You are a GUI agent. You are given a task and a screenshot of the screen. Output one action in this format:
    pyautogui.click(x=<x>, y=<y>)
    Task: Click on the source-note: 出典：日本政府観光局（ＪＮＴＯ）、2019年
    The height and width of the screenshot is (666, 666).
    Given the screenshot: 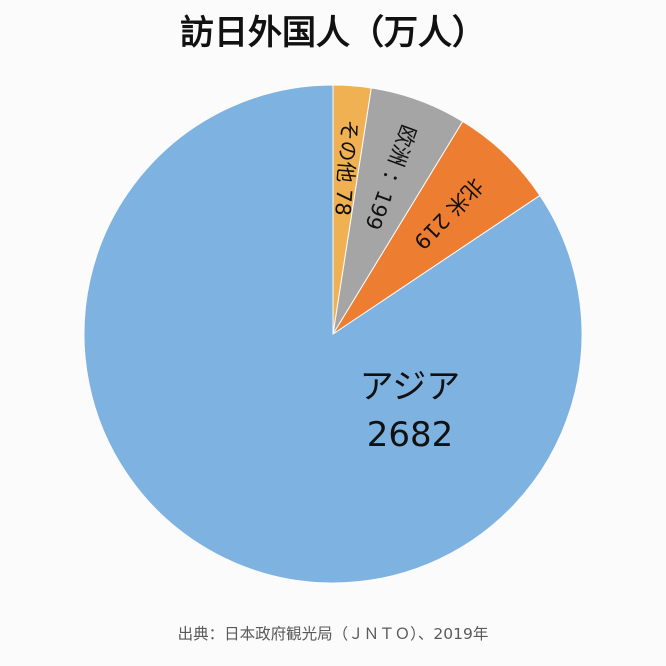 What is the action you would take?
    pyautogui.click(x=333, y=634)
    